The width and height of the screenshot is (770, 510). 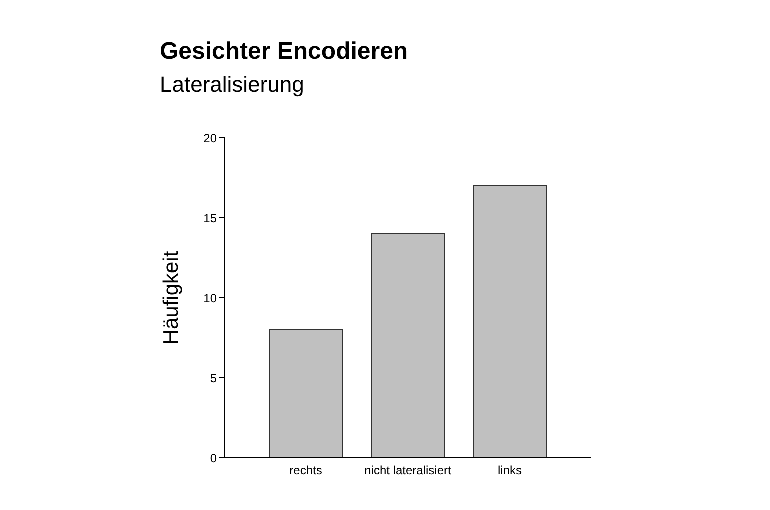 I want to click on x-tick-label: nicht lateralisiert, so click(x=408, y=471).